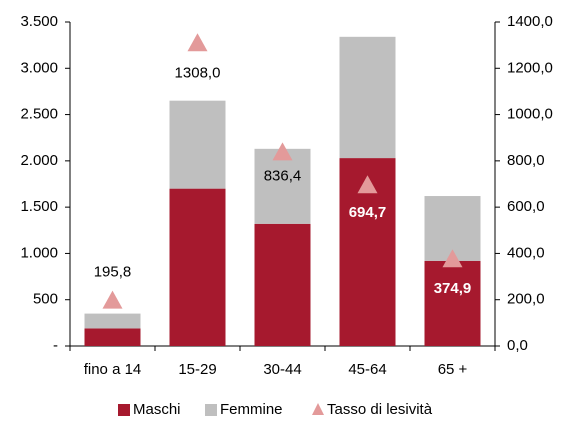 Image resolution: width=574 pixels, height=435 pixels. Describe the element at coordinates (39, 206) in the screenshot. I see `y-tick-label: 1.500` at that location.